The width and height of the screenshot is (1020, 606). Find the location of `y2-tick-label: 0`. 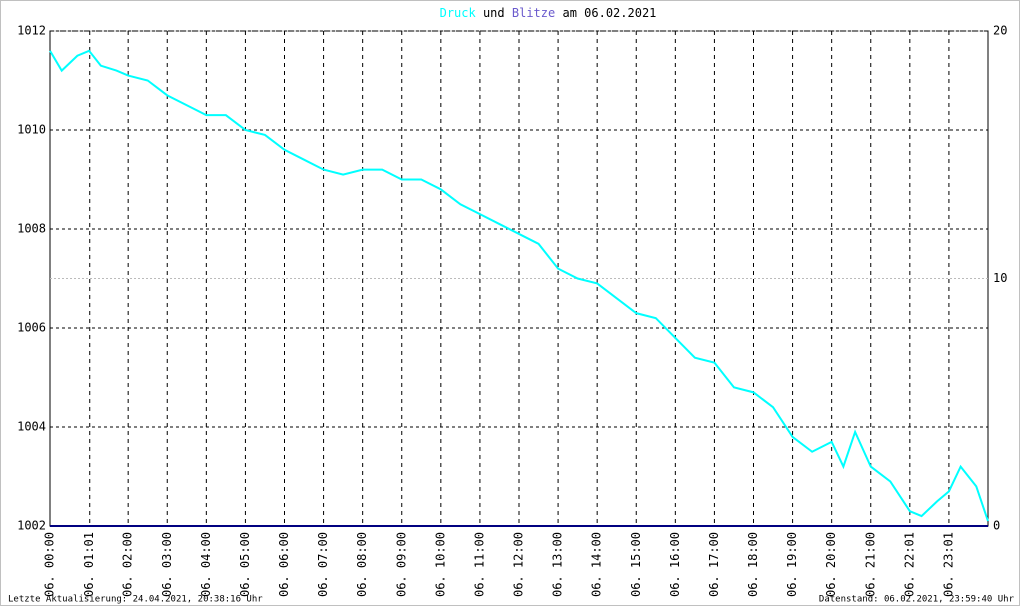

y2-tick-label: 0 is located at coordinates (996, 526).